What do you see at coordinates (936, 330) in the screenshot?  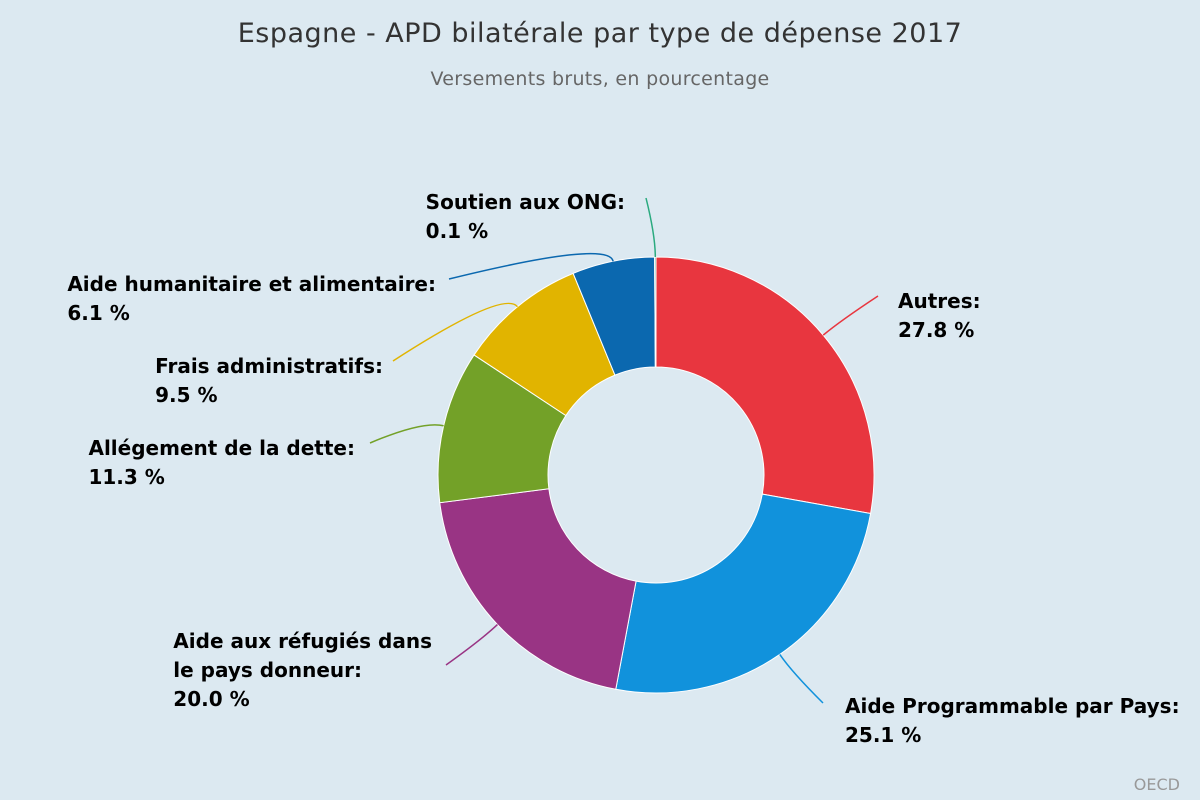 I see `slice-value-label: 27.8 %` at bounding box center [936, 330].